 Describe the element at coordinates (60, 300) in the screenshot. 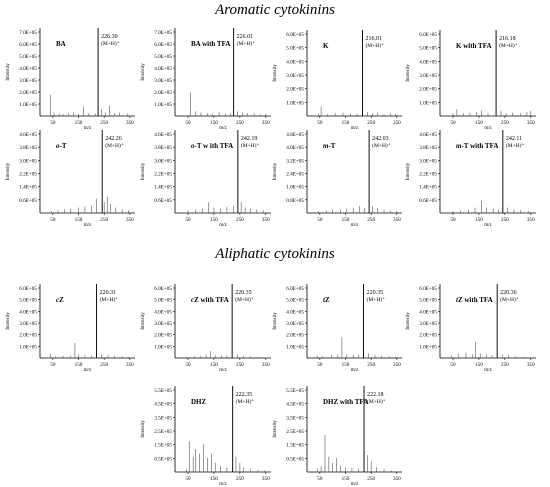

I see `panel-title: cZ` at that location.